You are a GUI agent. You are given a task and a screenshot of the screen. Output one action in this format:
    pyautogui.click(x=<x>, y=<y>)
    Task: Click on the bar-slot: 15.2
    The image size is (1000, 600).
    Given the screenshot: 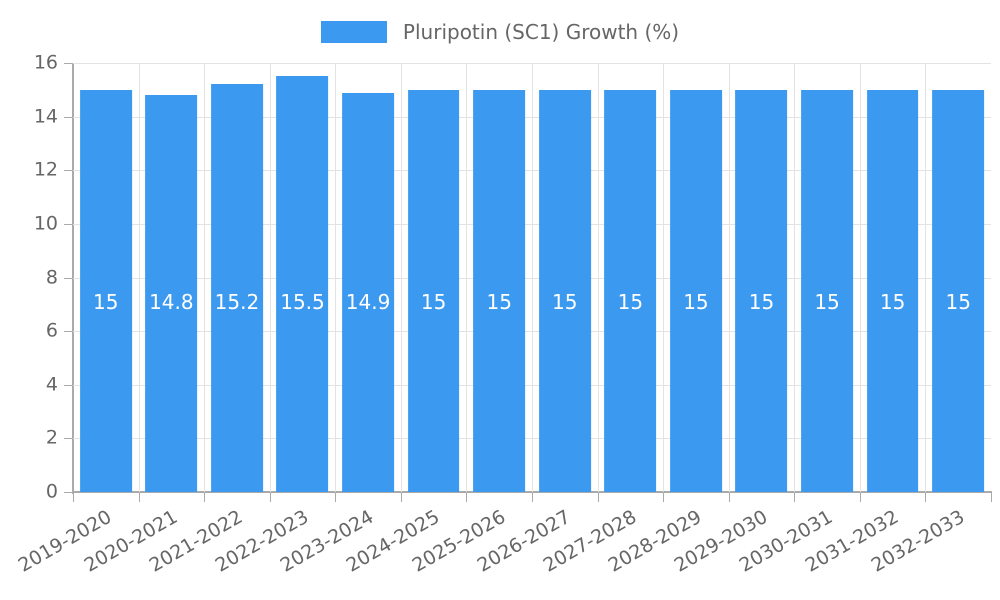 What is the action you would take?
    pyautogui.click(x=237, y=277)
    